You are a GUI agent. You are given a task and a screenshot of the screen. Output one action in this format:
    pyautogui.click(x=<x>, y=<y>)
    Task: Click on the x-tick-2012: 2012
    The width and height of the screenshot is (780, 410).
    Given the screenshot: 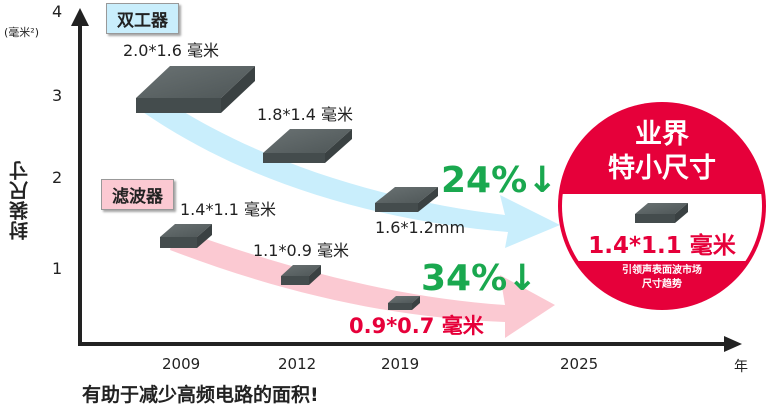 What is the action you would take?
    pyautogui.click(x=297, y=364)
    